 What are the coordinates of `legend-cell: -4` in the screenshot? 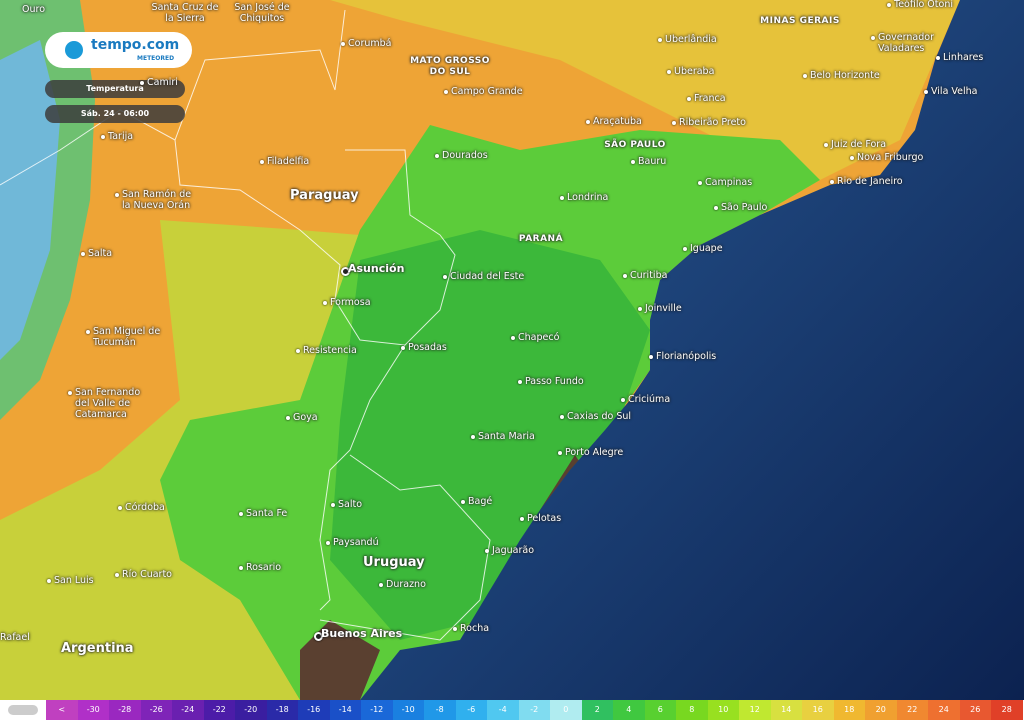 It's located at (503, 710).